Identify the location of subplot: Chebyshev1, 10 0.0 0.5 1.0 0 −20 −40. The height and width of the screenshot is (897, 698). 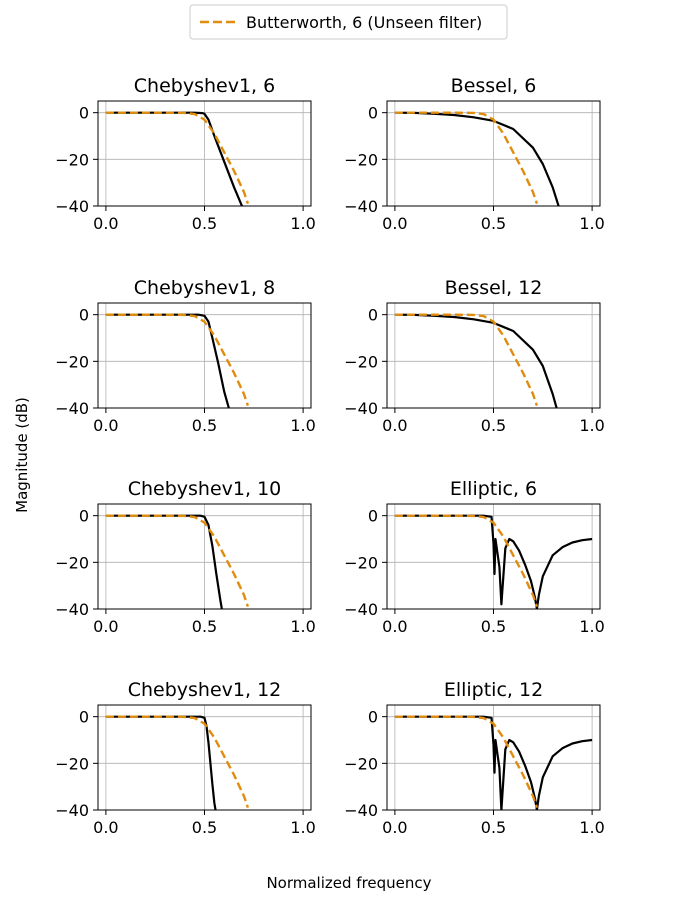
(185, 557).